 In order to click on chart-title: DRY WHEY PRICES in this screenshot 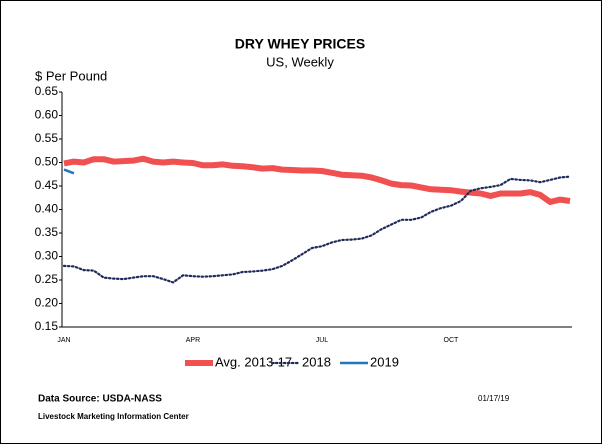, I will do `click(300, 44)`.